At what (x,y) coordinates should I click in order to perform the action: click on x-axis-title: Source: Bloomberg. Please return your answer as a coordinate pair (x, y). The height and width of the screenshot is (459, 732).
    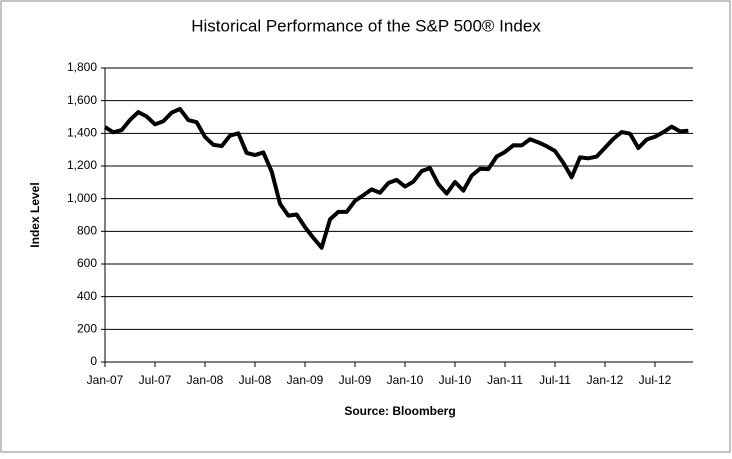
    Looking at the image, I should click on (399, 411).